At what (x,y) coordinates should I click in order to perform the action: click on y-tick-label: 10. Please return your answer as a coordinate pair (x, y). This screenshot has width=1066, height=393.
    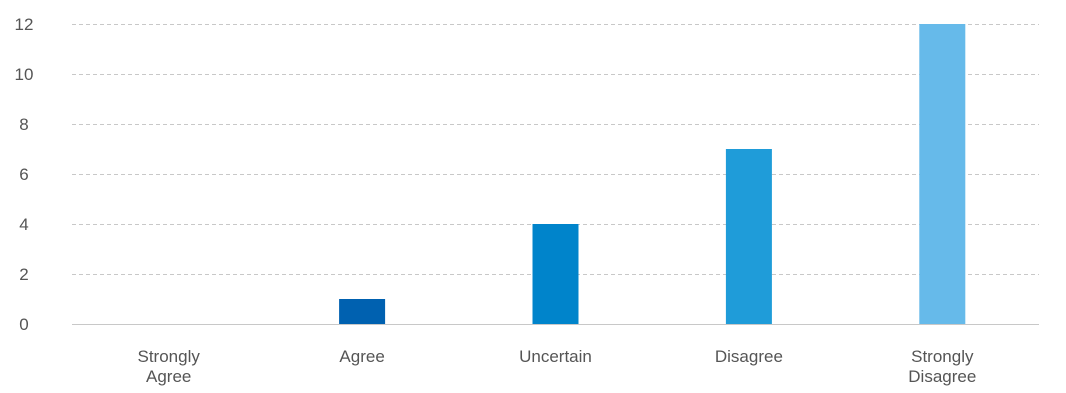
    Looking at the image, I should click on (24, 74).